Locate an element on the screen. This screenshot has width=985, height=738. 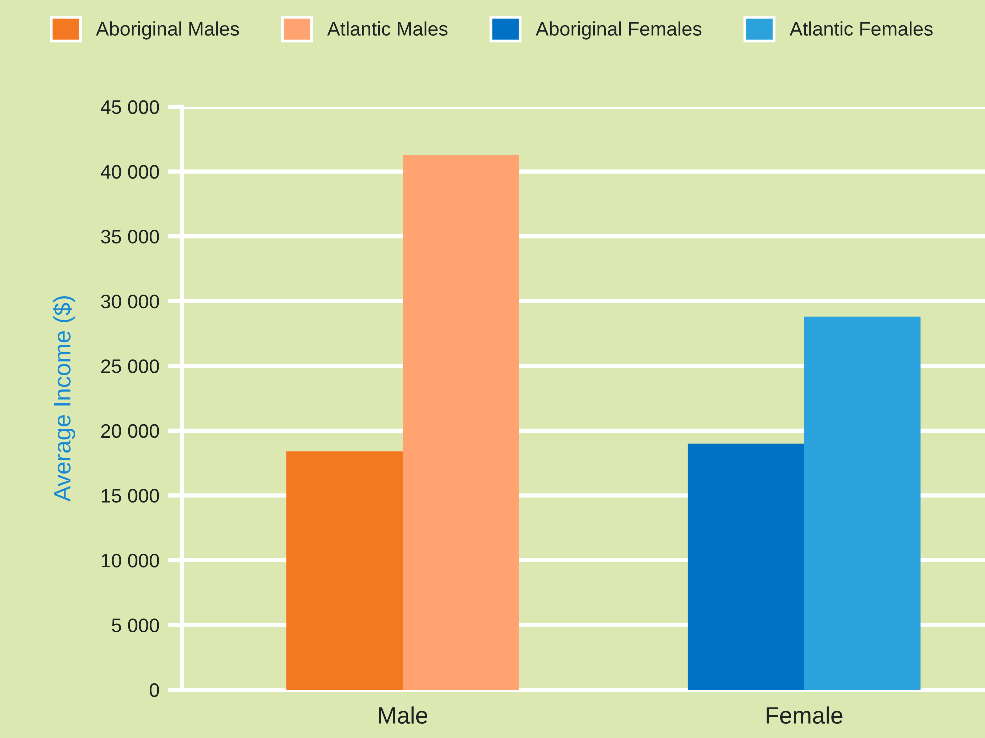
y-tick-label: 30 000 is located at coordinates (130, 301).